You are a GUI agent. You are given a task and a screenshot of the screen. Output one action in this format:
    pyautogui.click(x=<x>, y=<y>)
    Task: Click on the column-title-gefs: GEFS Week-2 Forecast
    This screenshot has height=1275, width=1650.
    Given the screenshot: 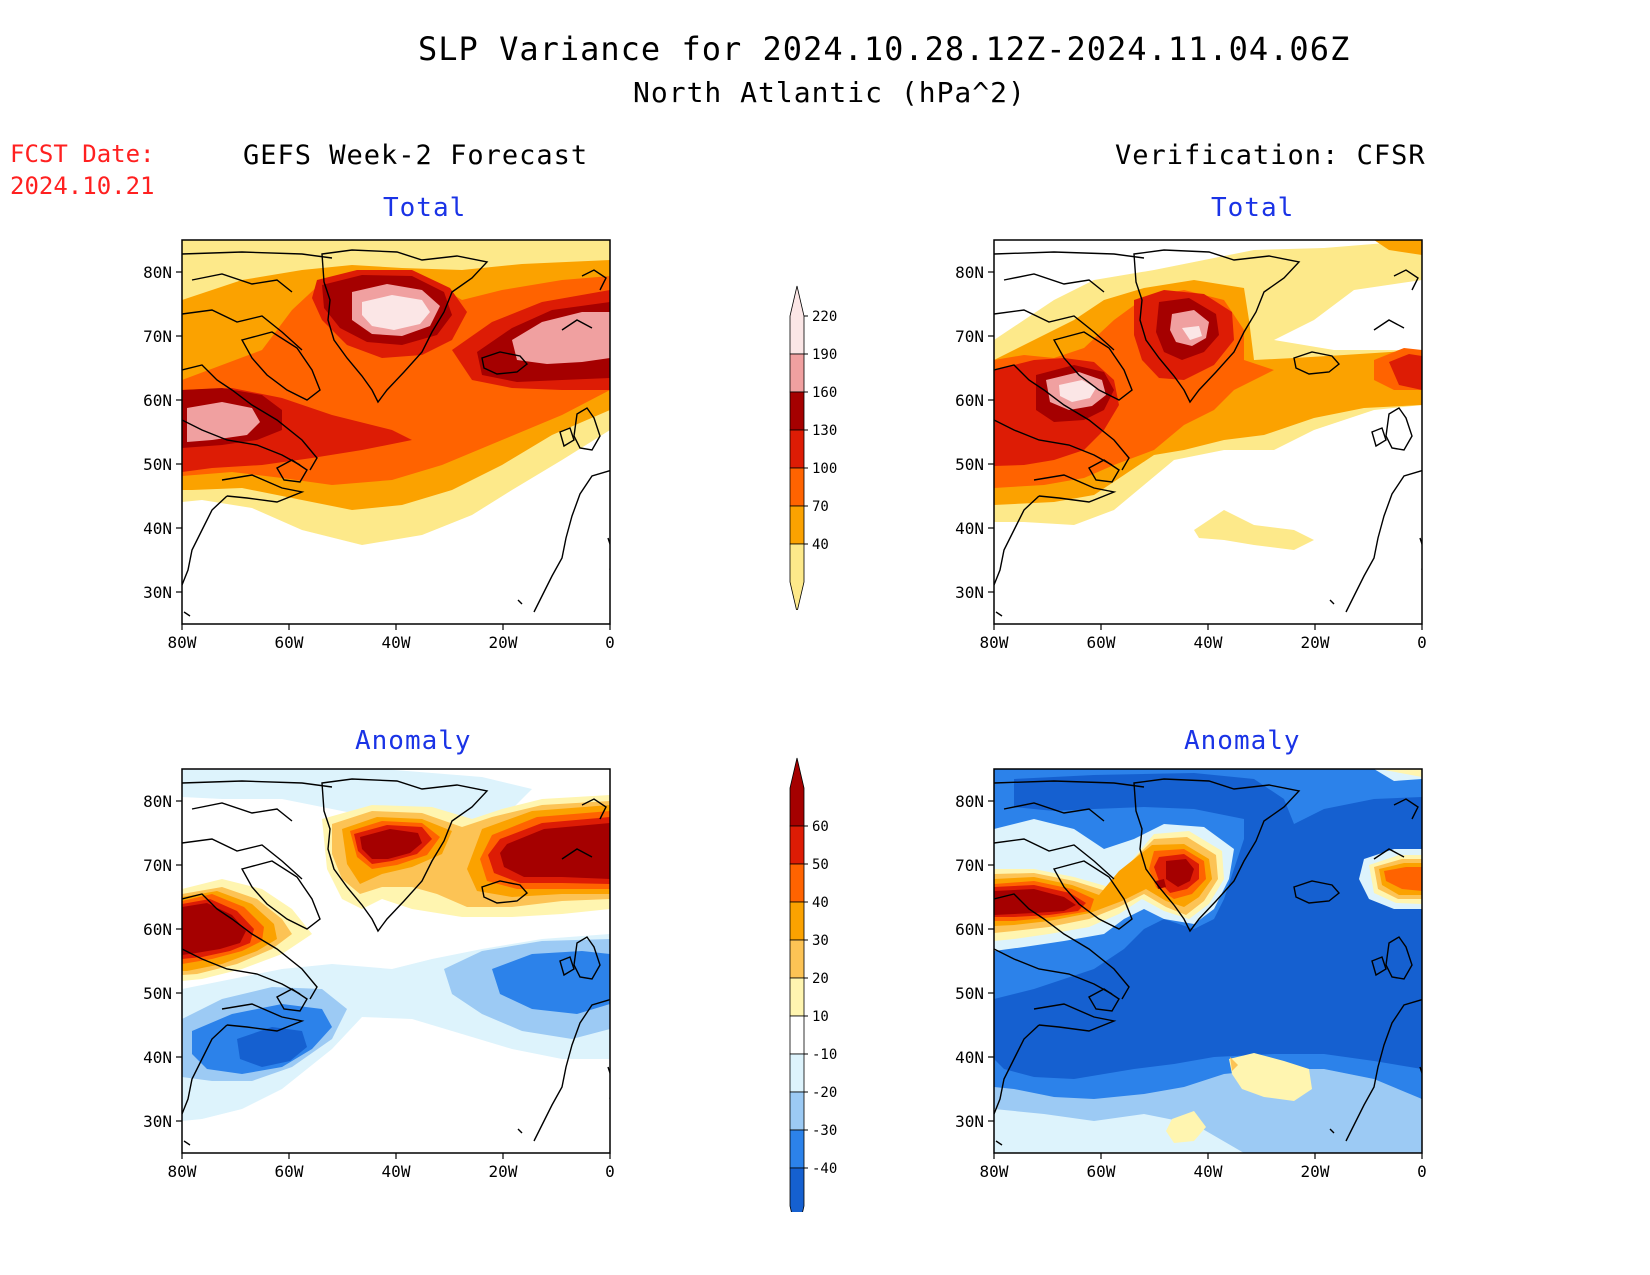 What is the action you would take?
    pyautogui.click(x=416, y=155)
    